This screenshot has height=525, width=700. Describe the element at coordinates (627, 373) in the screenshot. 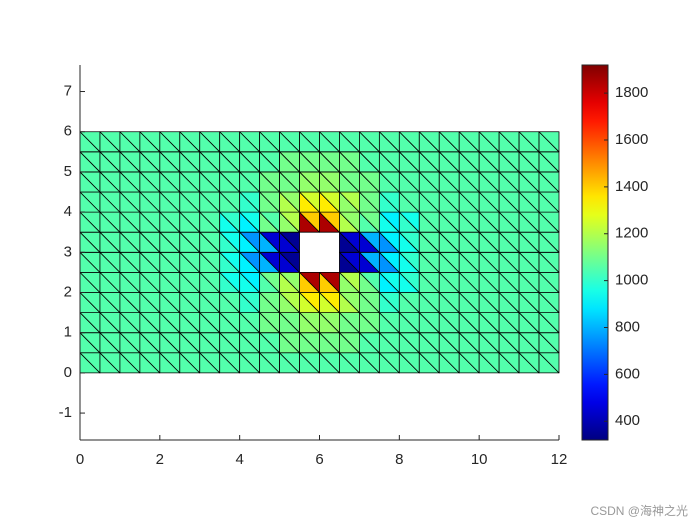

I see `colorbar-tick-label: 600` at that location.